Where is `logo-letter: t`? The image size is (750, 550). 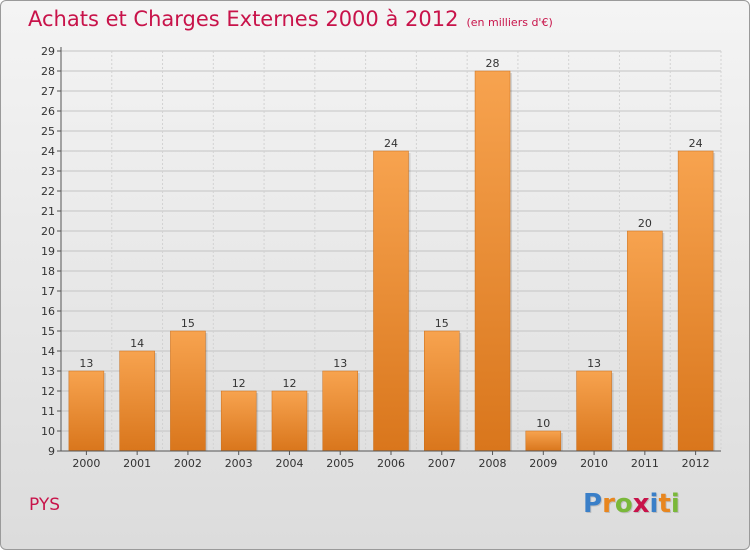 logo-letter: t is located at coordinates (664, 504).